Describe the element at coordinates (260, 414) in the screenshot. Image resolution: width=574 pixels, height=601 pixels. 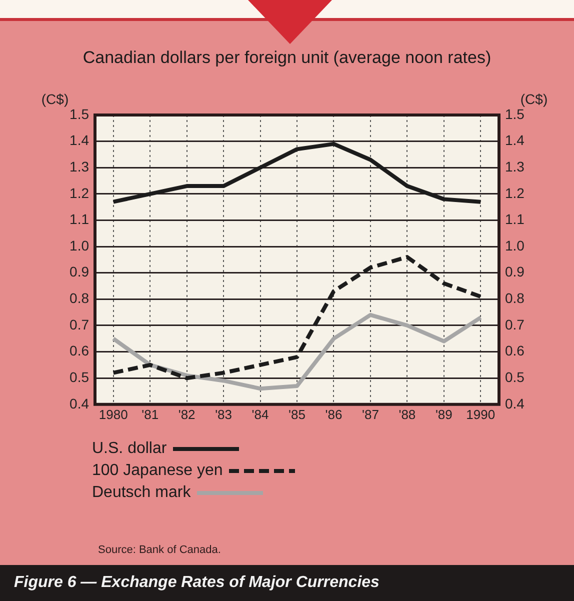
I see `x-tick-label: '84` at that location.